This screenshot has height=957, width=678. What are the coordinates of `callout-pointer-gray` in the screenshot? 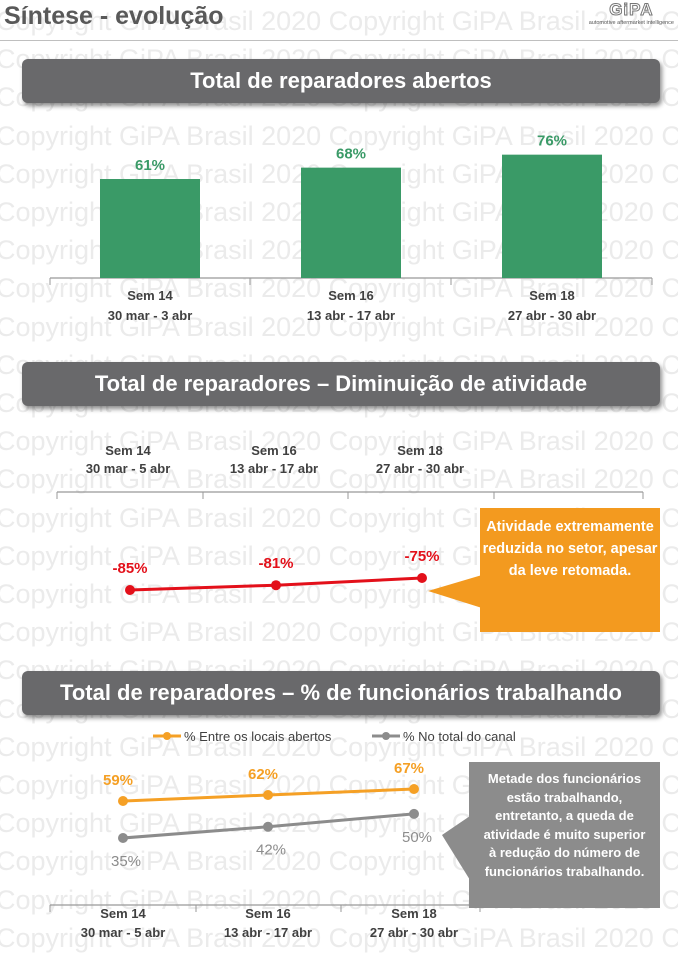 It's located at (456, 848).